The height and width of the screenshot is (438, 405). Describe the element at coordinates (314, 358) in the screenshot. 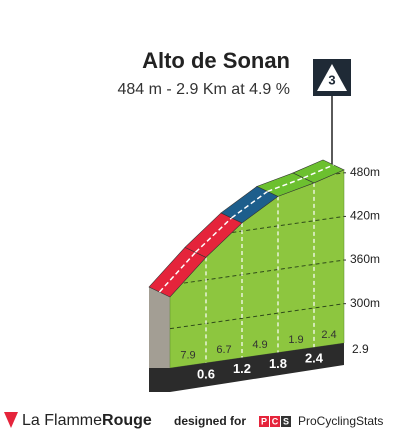

I see `distance-label: 2.4` at that location.